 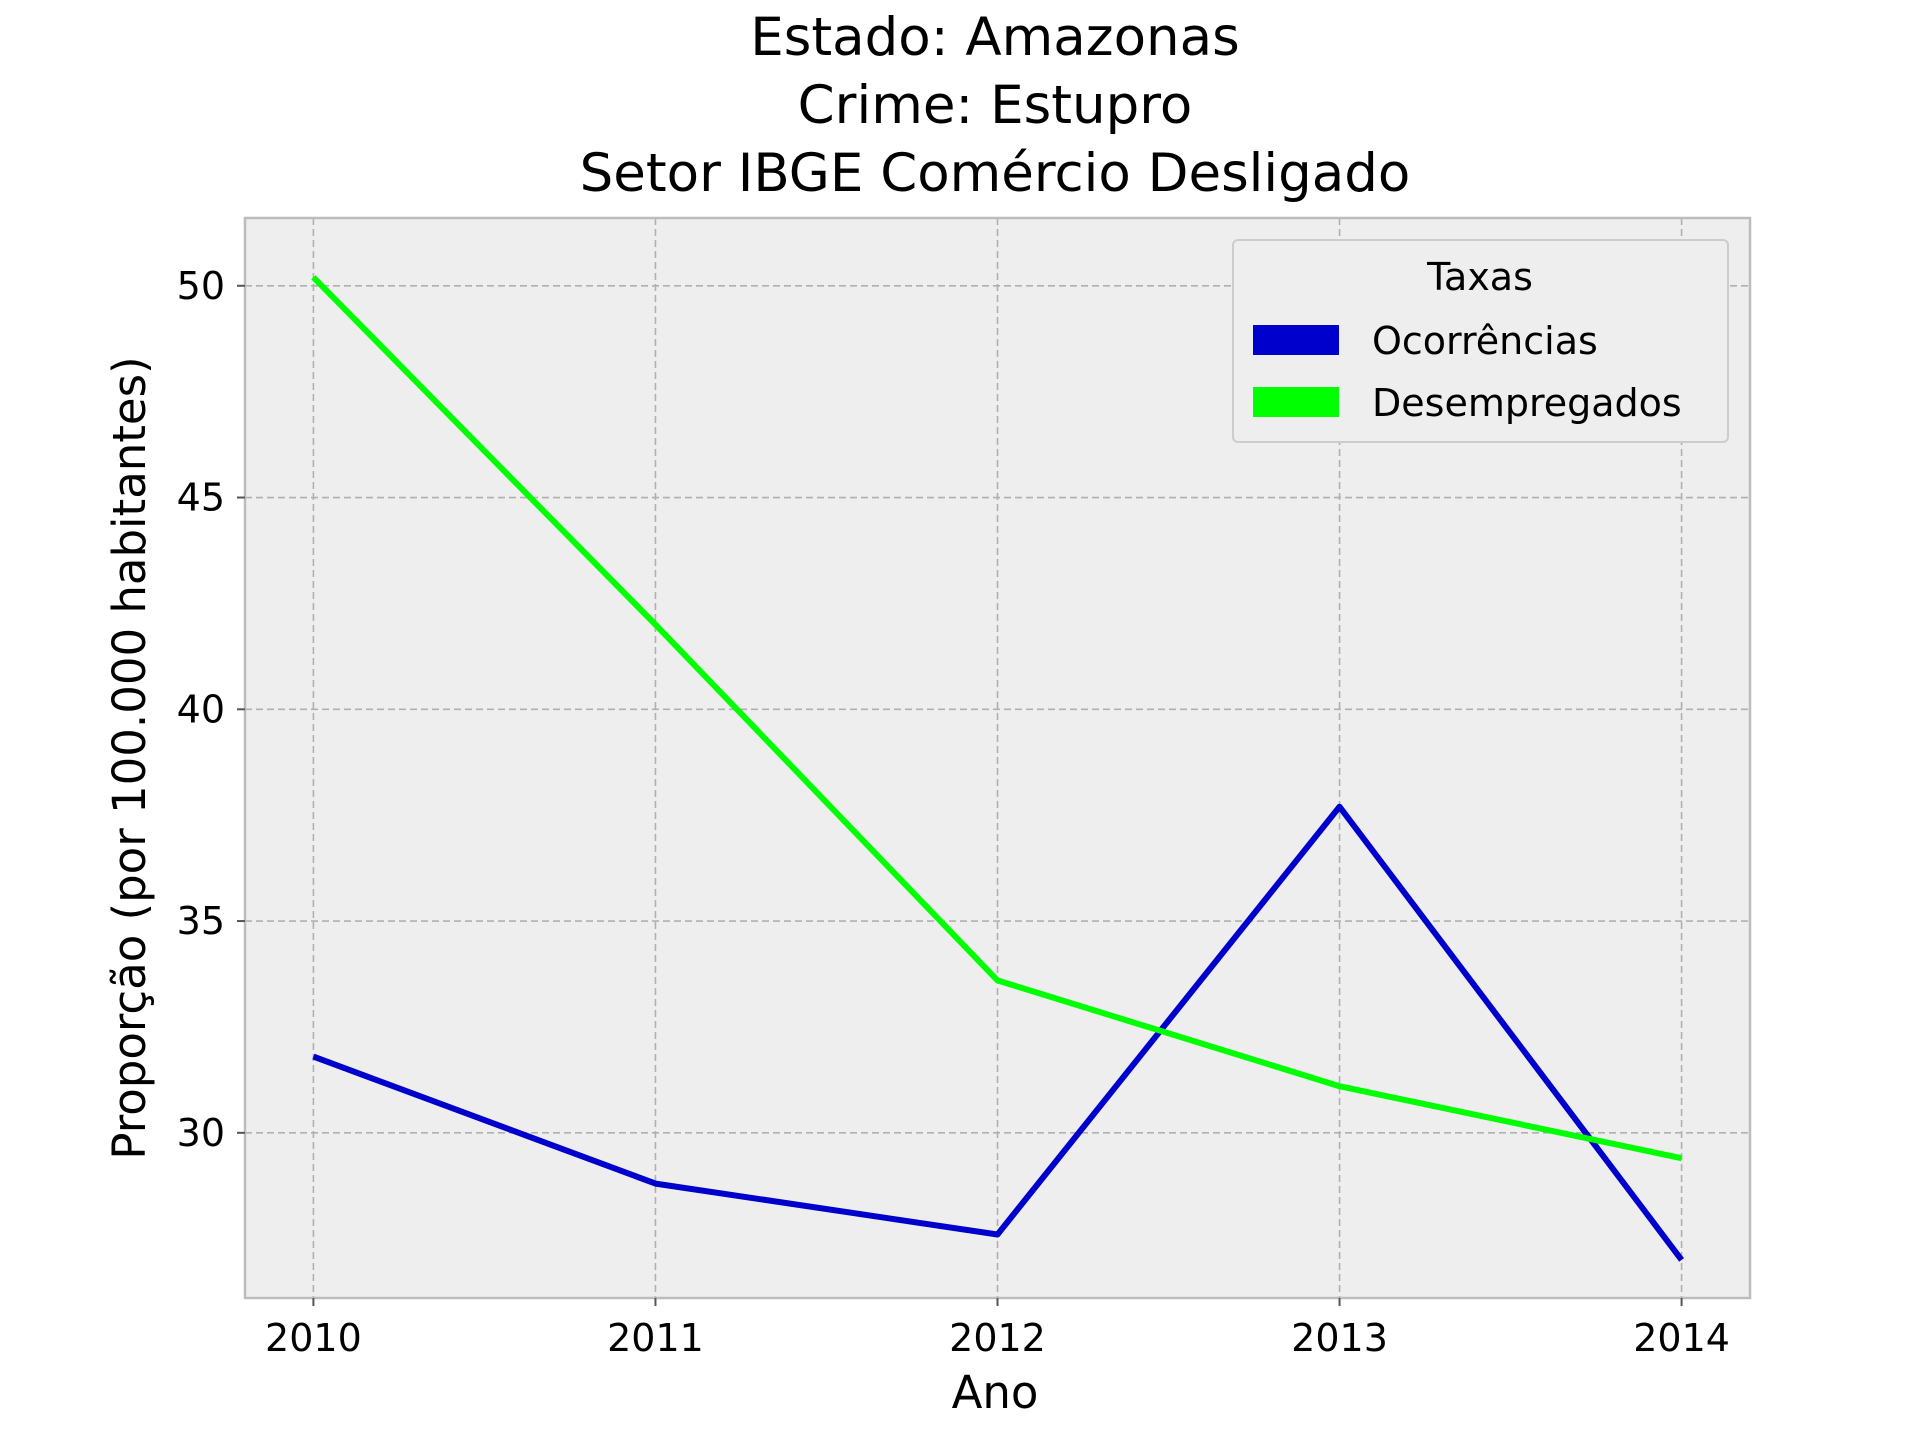 What do you see at coordinates (201, 1133) in the screenshot?
I see `y-tick-label: 30` at bounding box center [201, 1133].